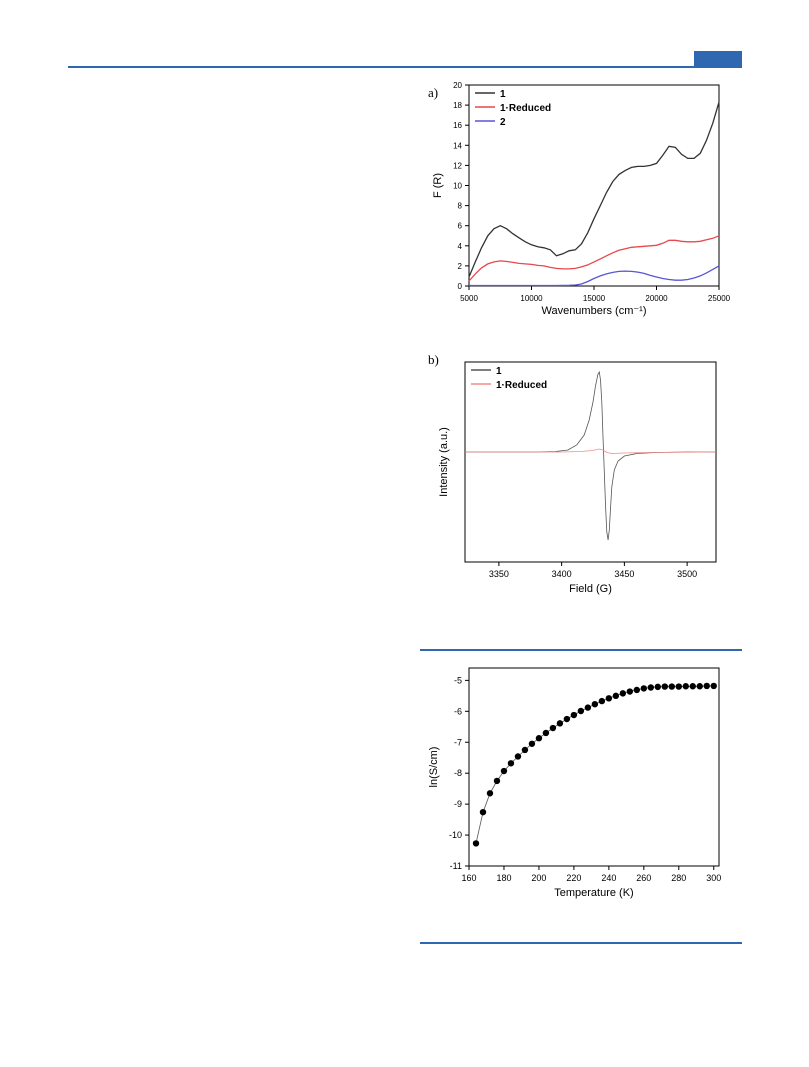  Describe the element at coordinates (656, 298) in the screenshot. I see `x-tick-label: 20000` at that location.